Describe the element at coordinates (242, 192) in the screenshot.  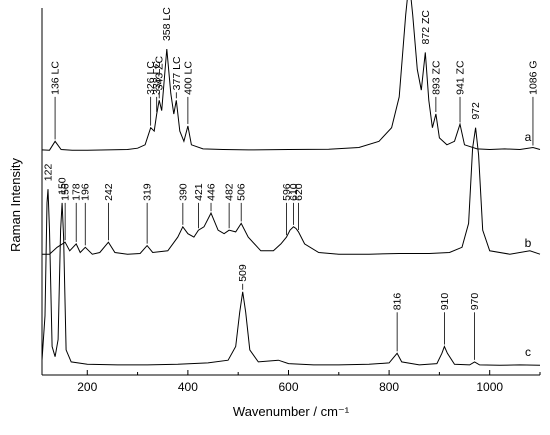
I see `peak-label: 506` at that location.